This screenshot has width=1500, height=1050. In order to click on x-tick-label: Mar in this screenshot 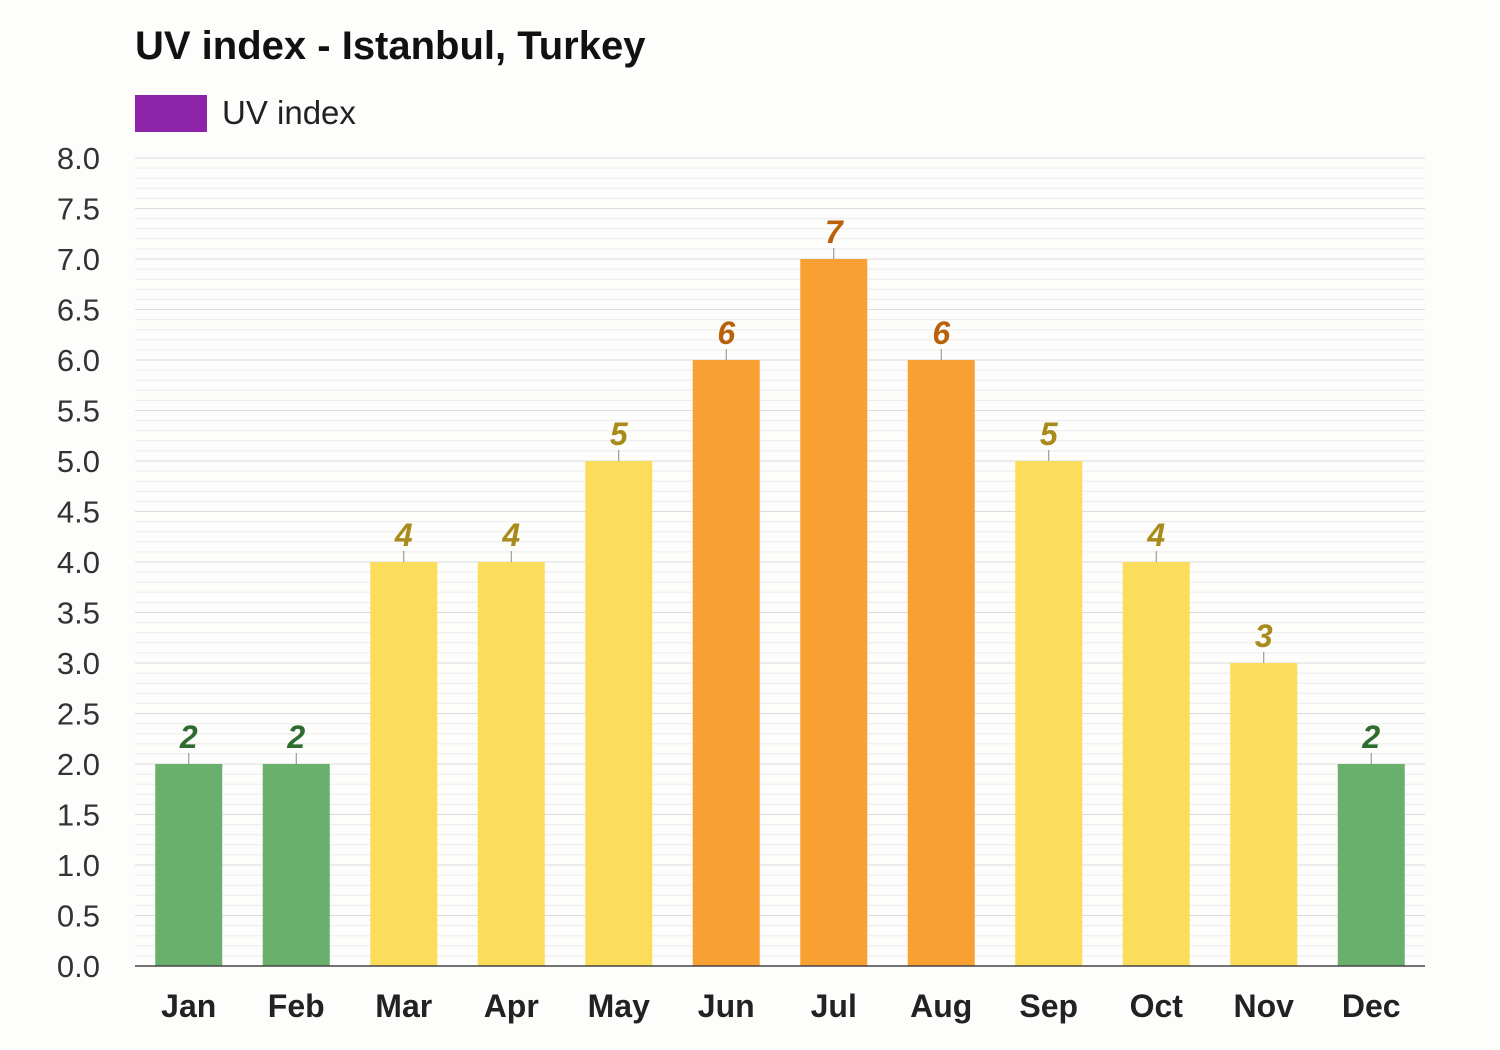, I will do `click(403, 1006)`.